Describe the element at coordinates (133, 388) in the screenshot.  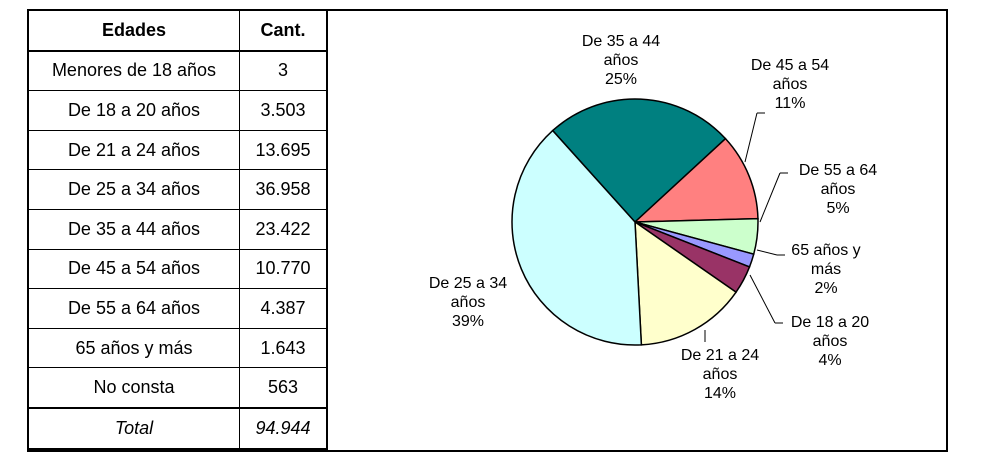
I see `age-range-cell: No consta` at that location.